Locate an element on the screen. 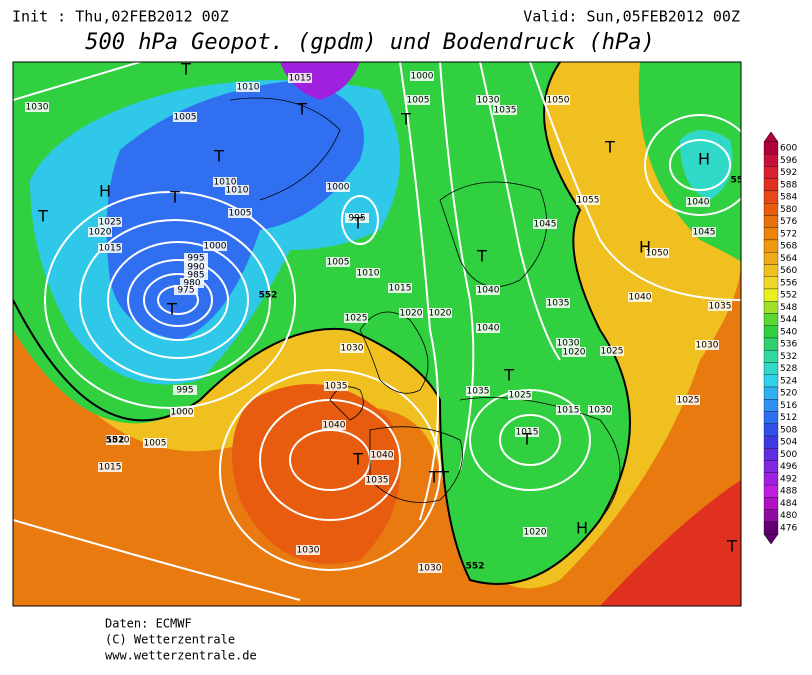 The width and height of the screenshot is (812, 675). colorbar-label: 504 is located at coordinates (788, 443).